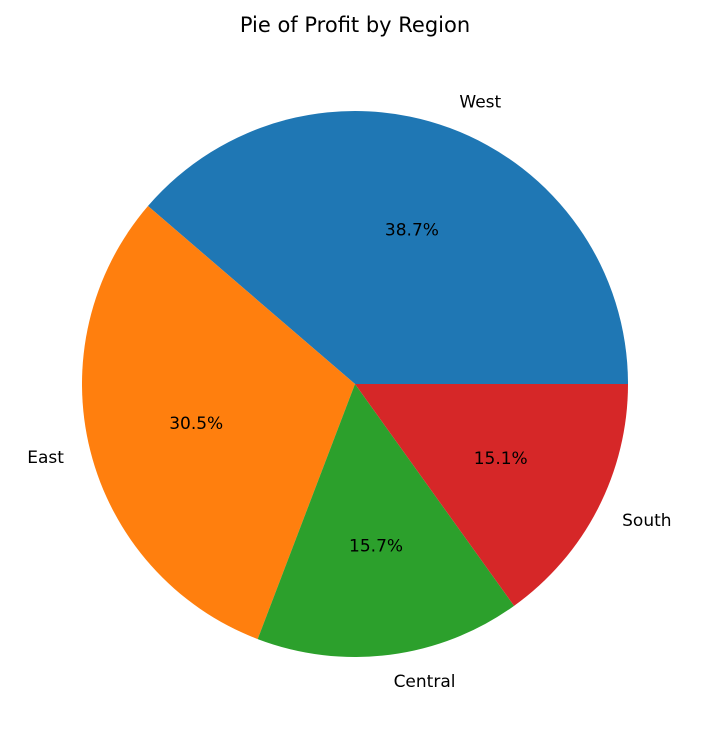  I want to click on pie-slice-south, so click(491, 495).